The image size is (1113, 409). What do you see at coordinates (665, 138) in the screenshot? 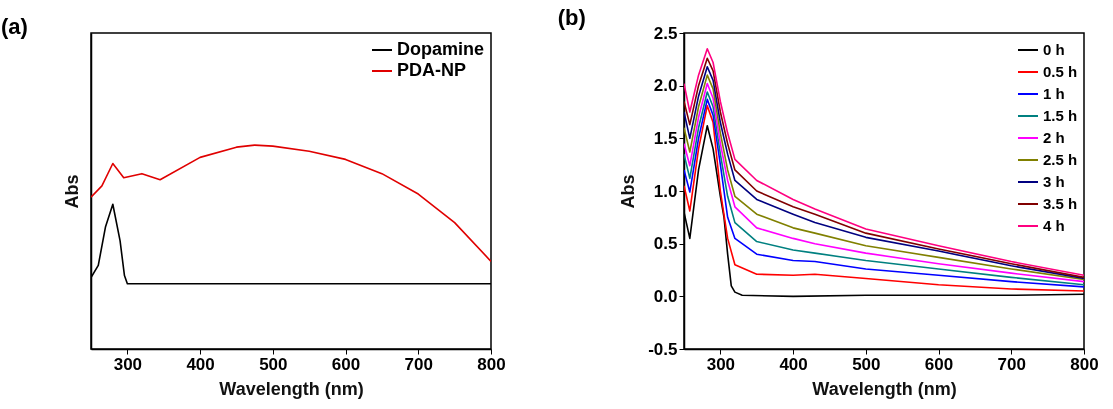
I see `y-tick-label: 1.5` at bounding box center [665, 138].